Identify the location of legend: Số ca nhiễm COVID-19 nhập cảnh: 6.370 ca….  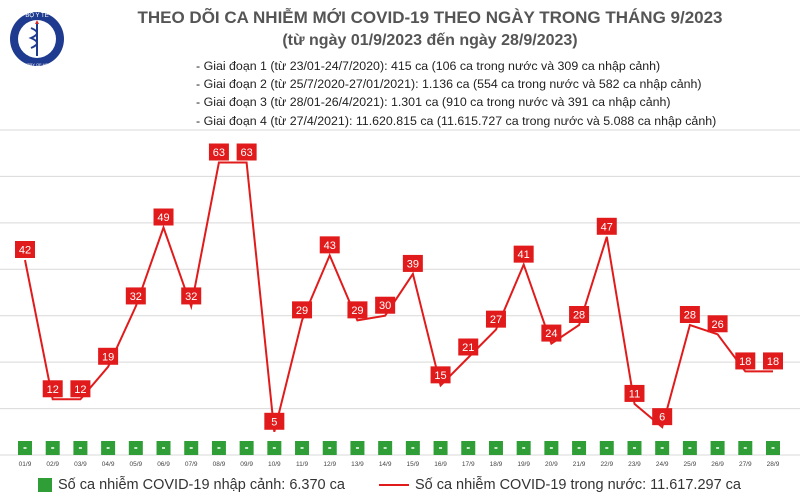
(389, 485).